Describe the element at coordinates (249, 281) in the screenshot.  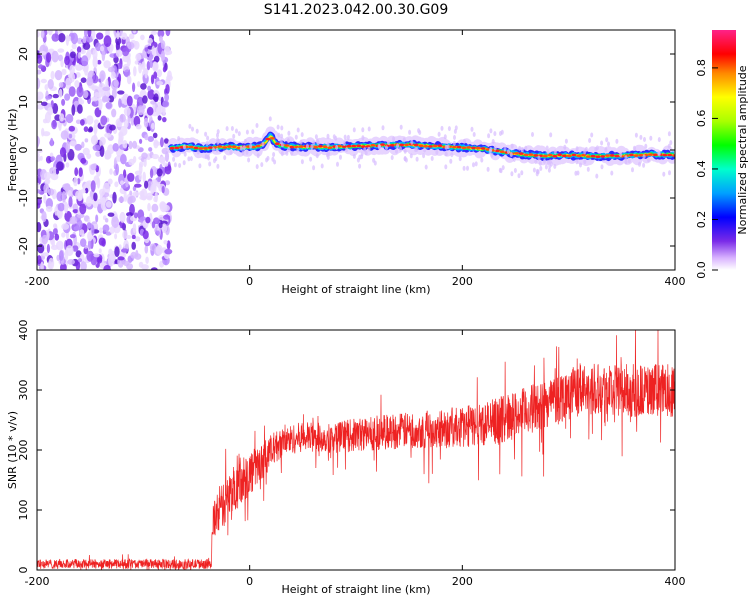
I see `x-tick-label: 0` at that location.